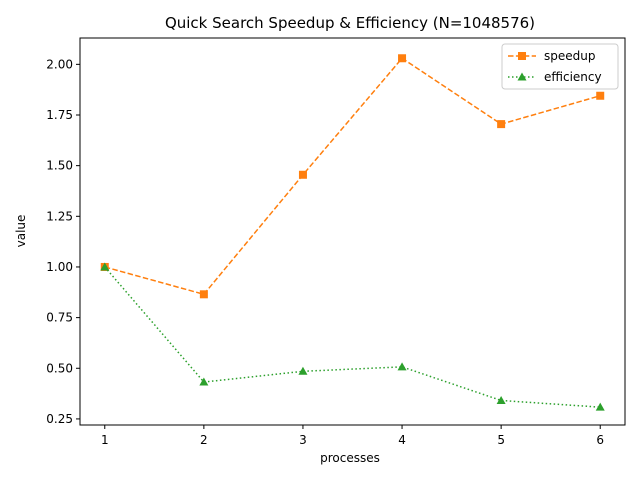 The image size is (640, 480). I want to click on x-tick-label: 2, so click(204, 440).